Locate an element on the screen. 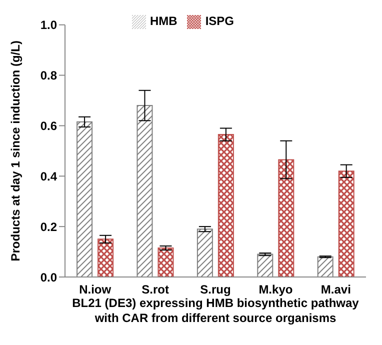 This screenshot has width=382, height=345. x-axis-title: BL21 (DE3) expressing HMB biosynthetic pathway with CAR from different source organisms is located at coordinates (216, 310).